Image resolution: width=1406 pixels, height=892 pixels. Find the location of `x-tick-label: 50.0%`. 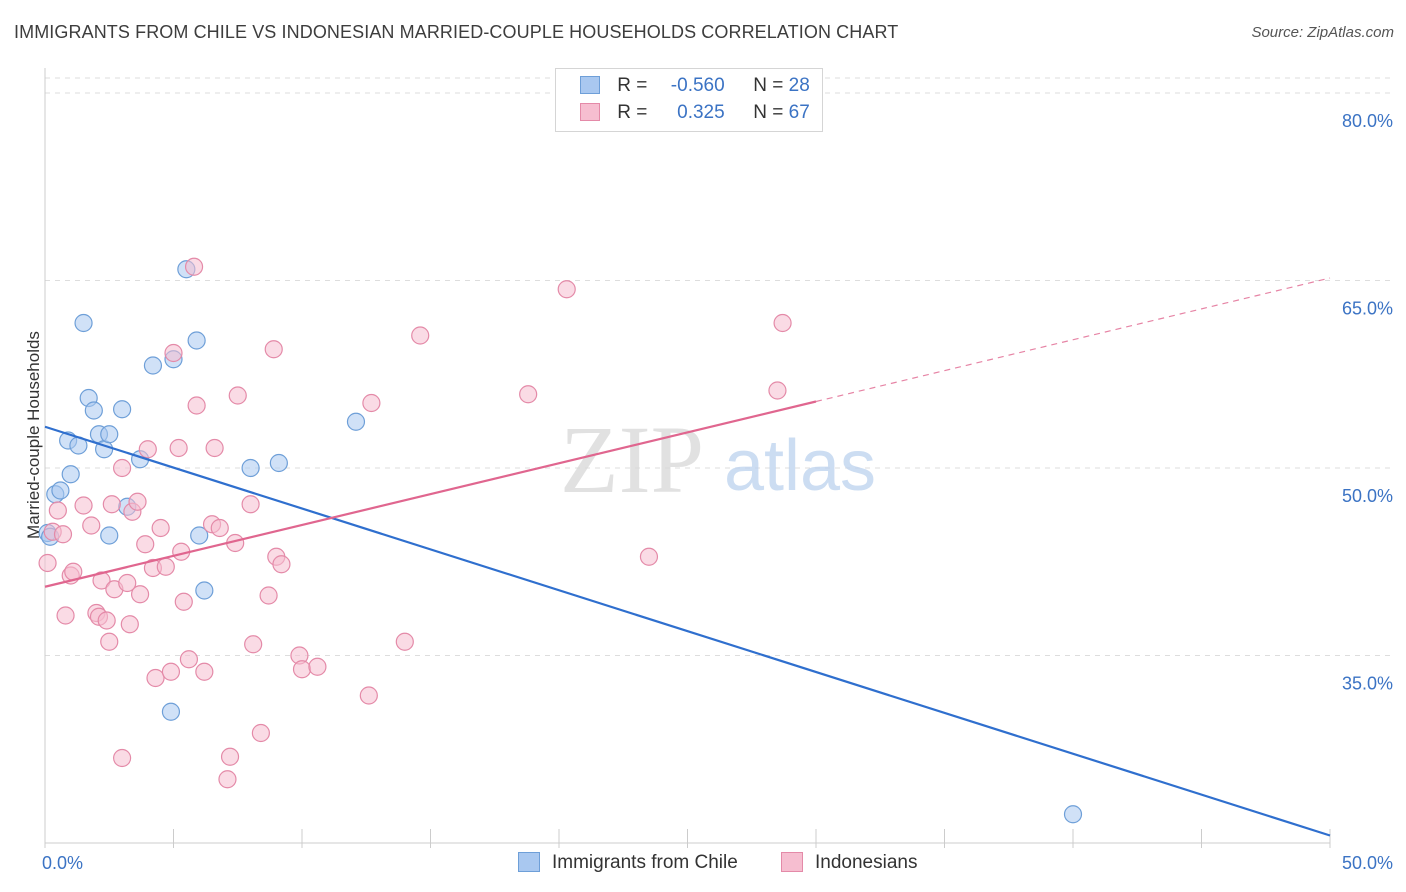

x-tick-label: 50.0% is located at coordinates (1367, 863).